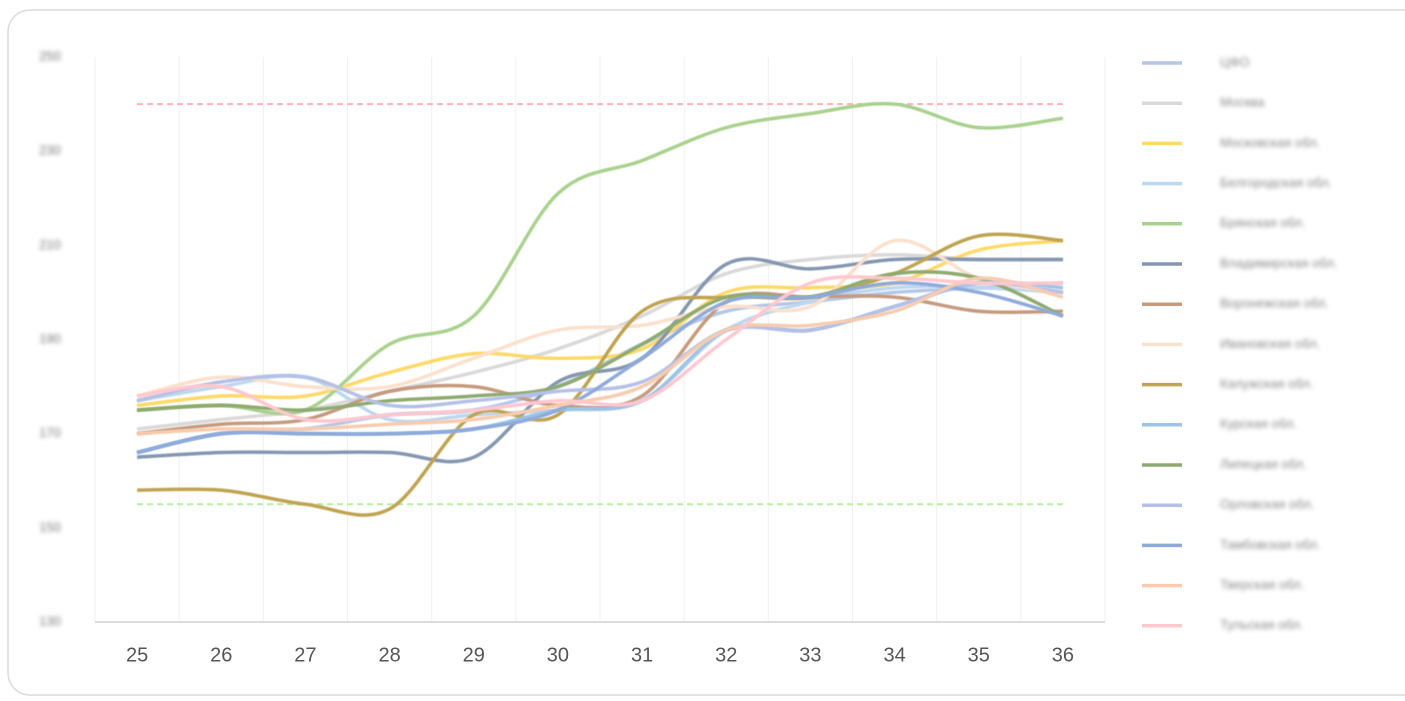 This screenshot has height=701, width=1405. Describe the element at coordinates (1267, 504) in the screenshot. I see `legend-label: Орловская обл.` at that location.